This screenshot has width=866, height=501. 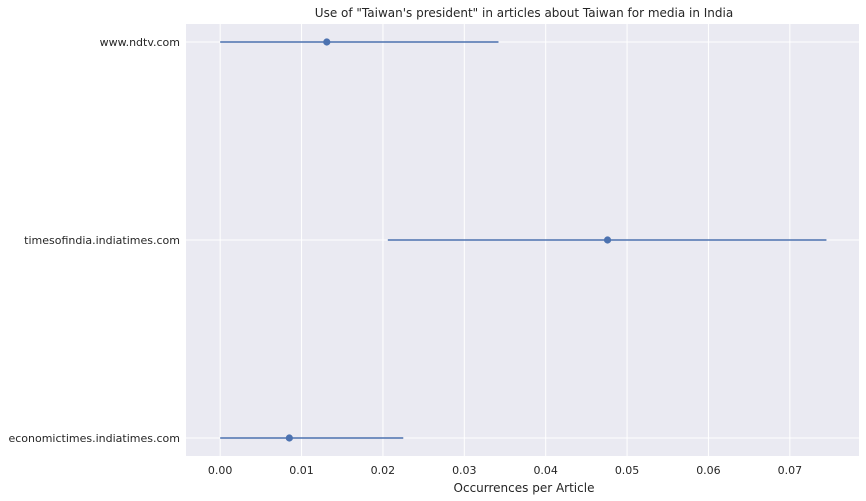 What do you see at coordinates (708, 470) in the screenshot?
I see `x-tick-label: 0.06` at bounding box center [708, 470].